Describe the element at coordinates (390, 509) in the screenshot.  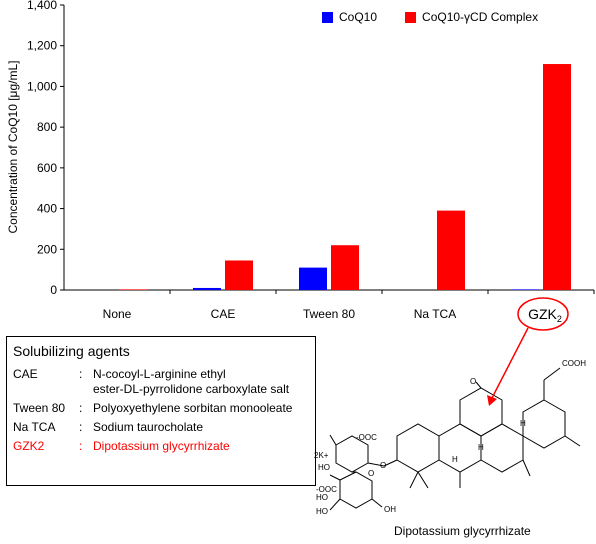
I see `mol-label-oh1: OH` at that location.